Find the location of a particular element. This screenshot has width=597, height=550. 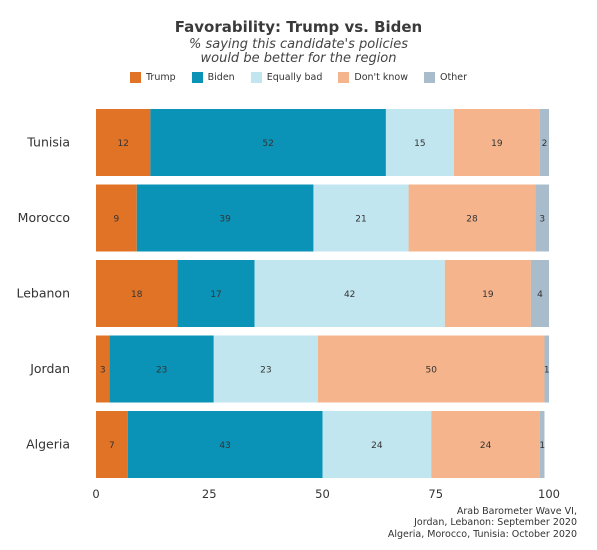

x-tick-label-75: 75 is located at coordinates (435, 494).